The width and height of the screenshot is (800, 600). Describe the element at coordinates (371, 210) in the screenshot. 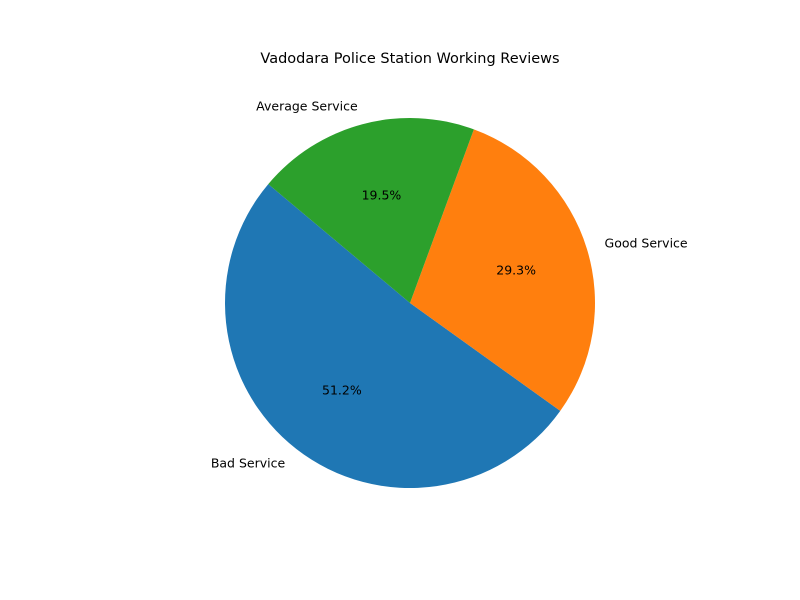

I see `pie-slice-average-service` at that location.